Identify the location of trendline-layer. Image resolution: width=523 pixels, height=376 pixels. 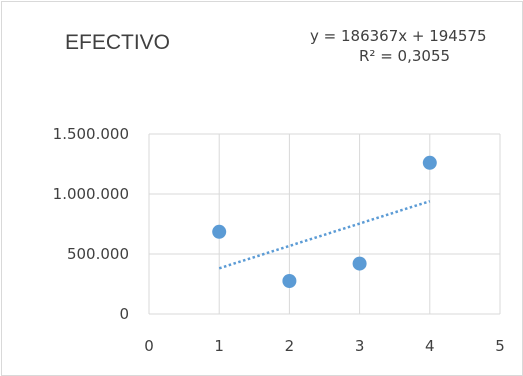
(324, 235).